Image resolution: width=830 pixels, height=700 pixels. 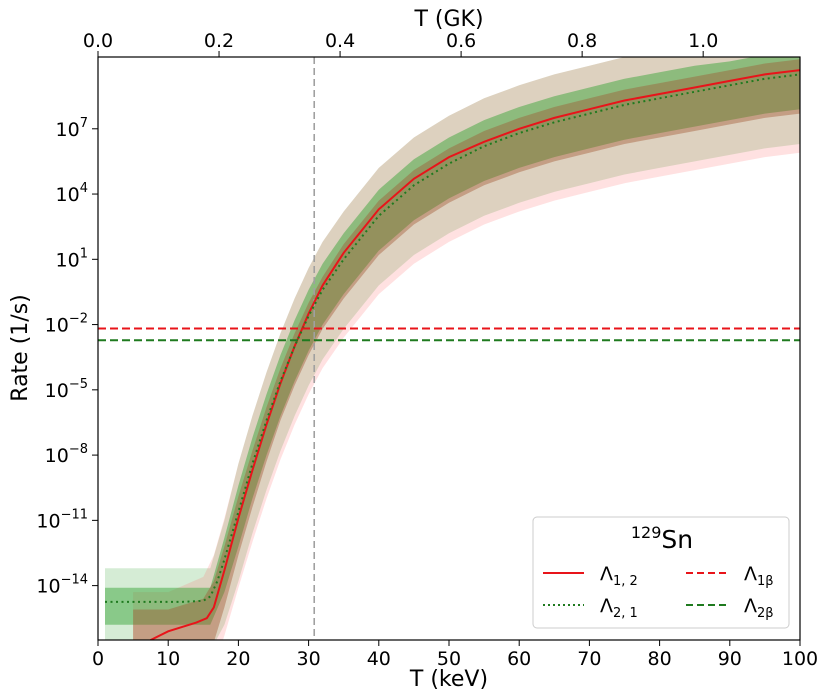 I want to click on x-tick-label-5: 50, so click(x=449, y=659).